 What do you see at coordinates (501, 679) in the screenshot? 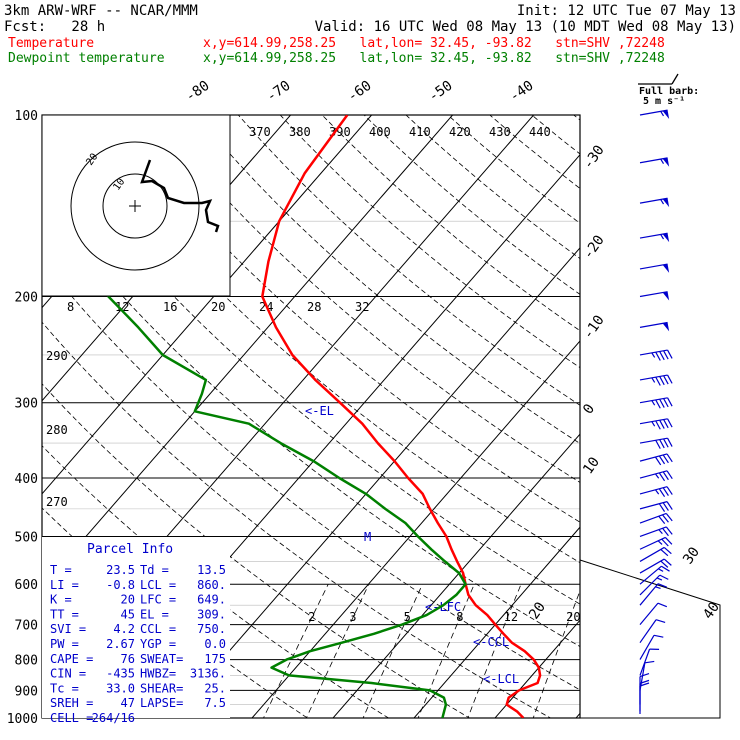
I see `level-annotation: <-LCL` at bounding box center [501, 679].